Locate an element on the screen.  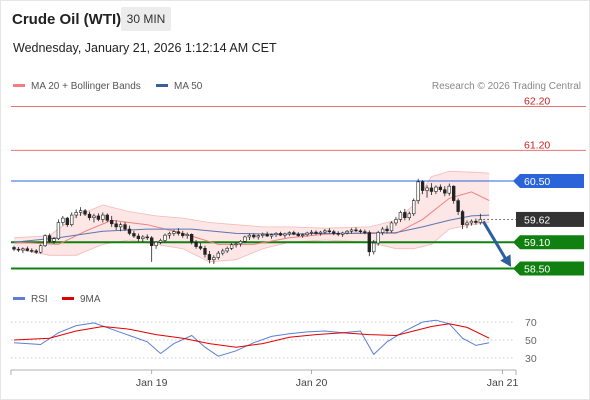
rsi-tick-50: 50 is located at coordinates (531, 341).